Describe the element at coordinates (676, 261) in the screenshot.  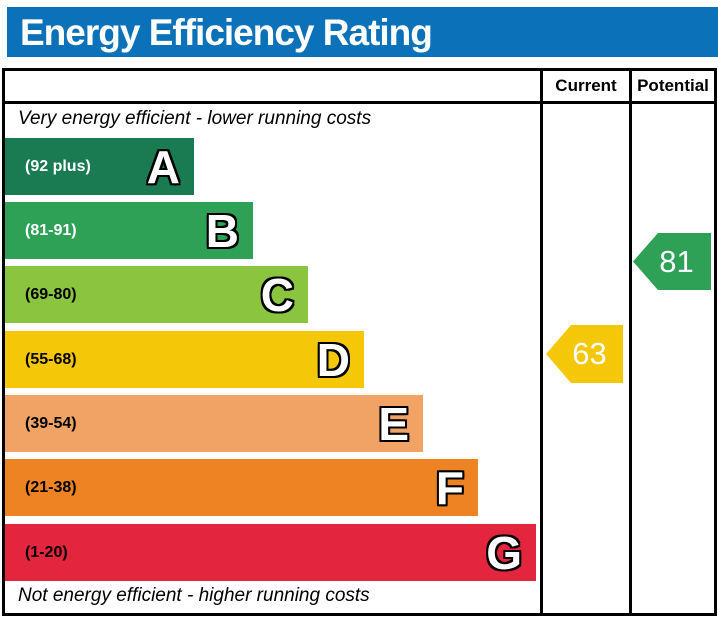
I see `potential-rating-value: 81` at that location.